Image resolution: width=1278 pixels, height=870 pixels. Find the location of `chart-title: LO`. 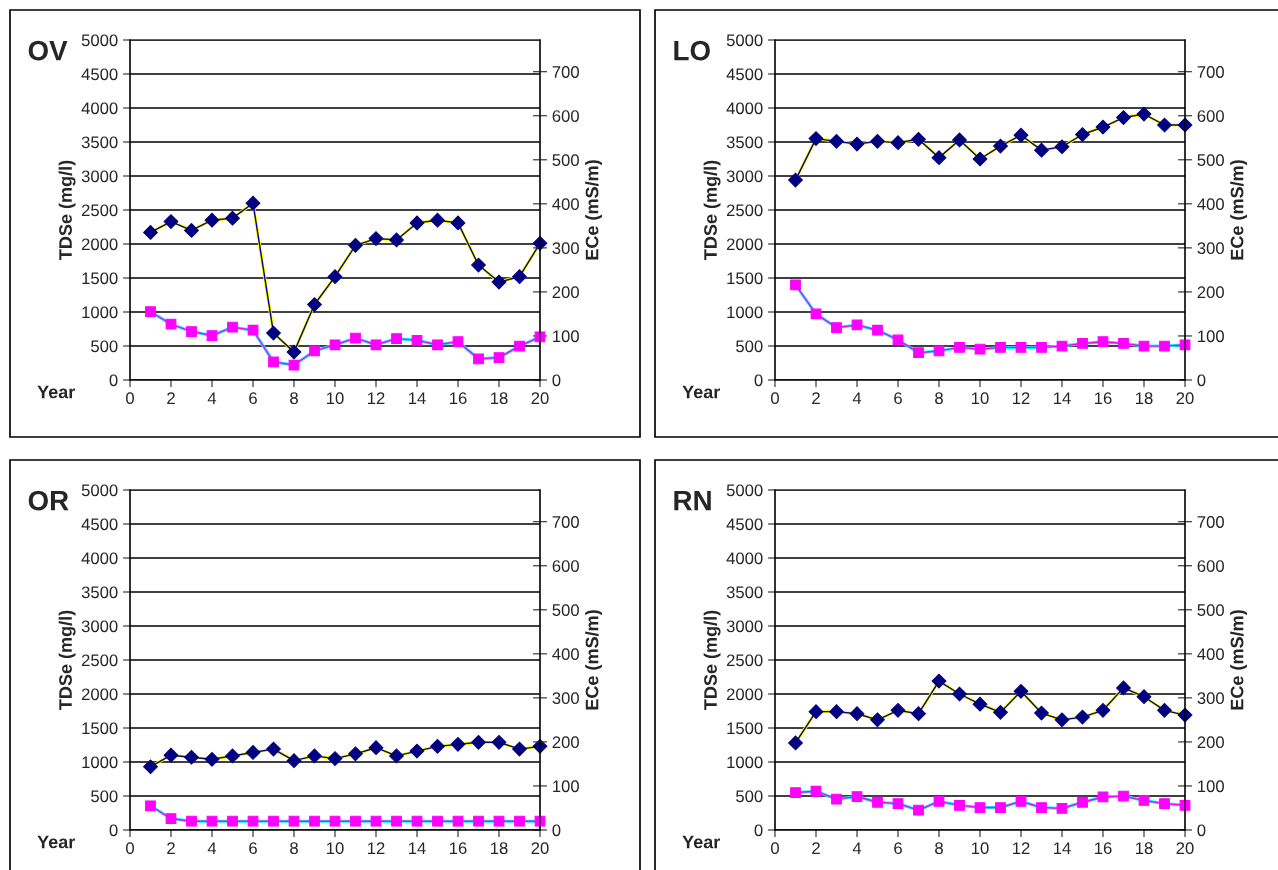

chart-title: LO is located at coordinates (692, 50).